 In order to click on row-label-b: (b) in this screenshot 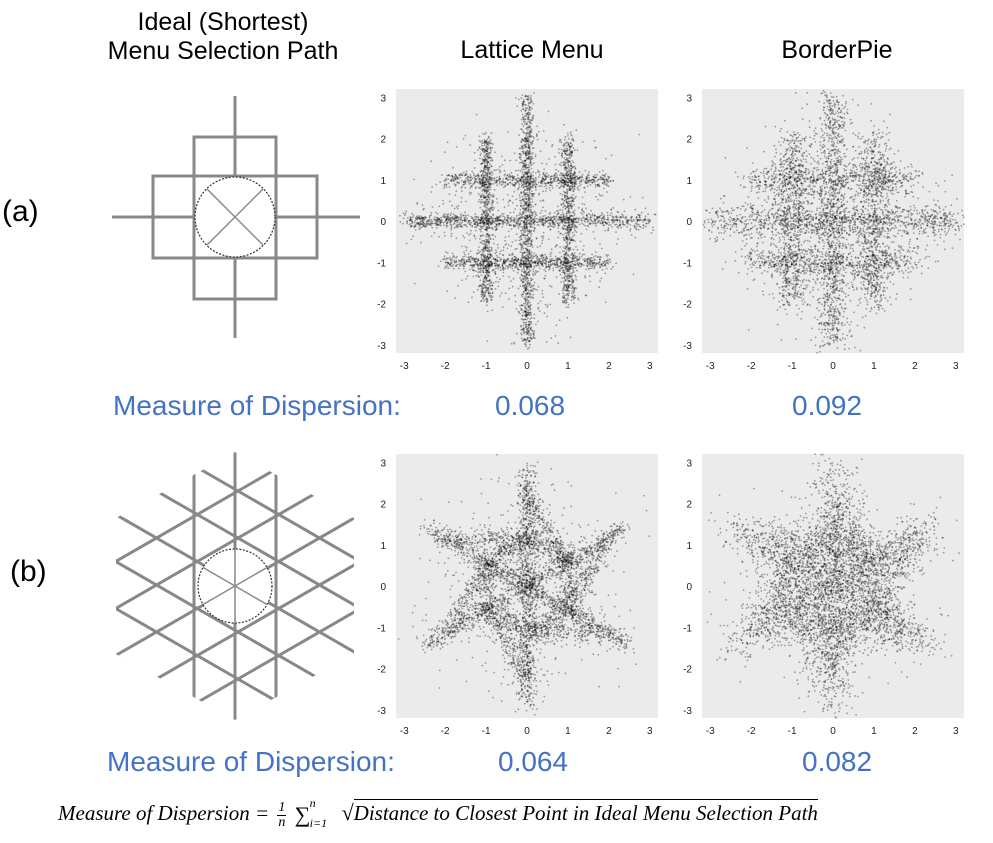, I will do `click(28, 572)`.